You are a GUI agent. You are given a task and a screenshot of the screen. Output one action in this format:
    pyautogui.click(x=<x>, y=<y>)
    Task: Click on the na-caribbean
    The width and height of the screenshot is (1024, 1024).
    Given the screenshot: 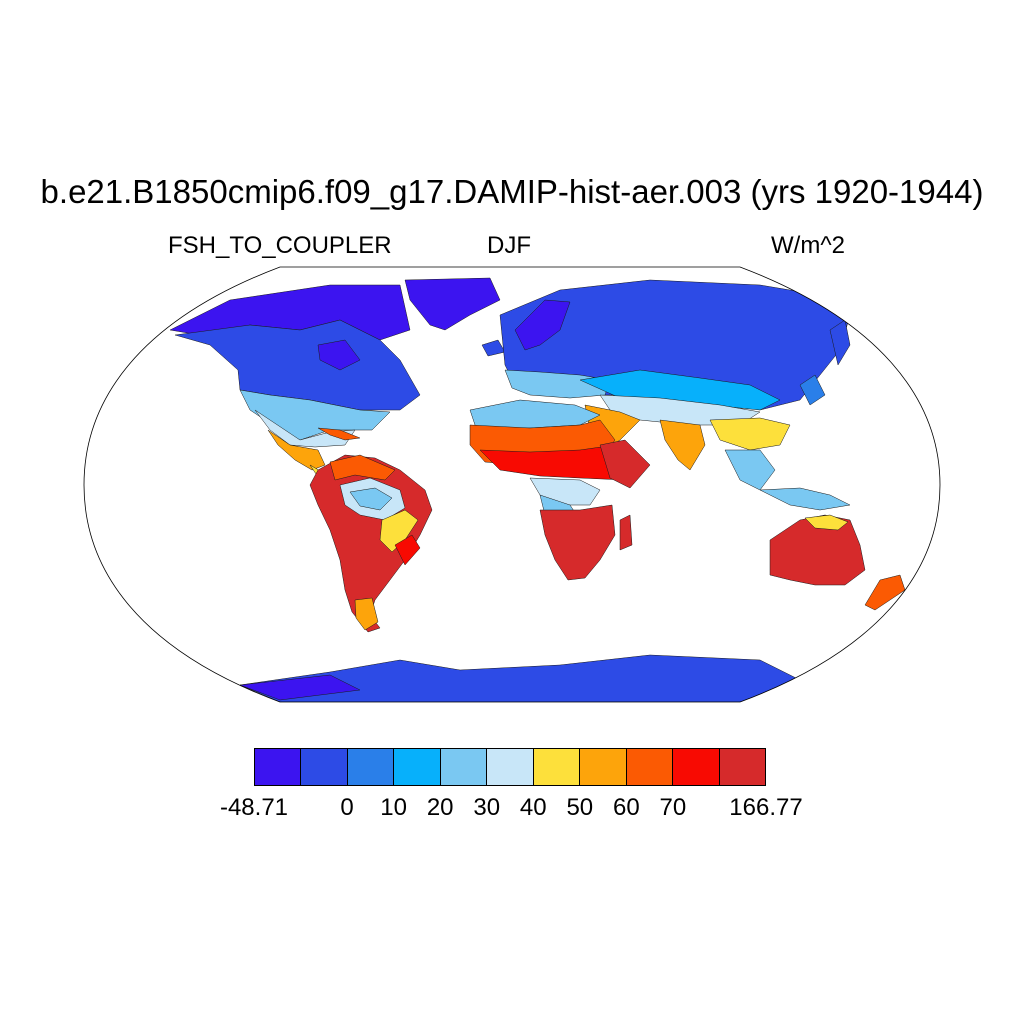 What is the action you would take?
    pyautogui.click(x=339, y=434)
    